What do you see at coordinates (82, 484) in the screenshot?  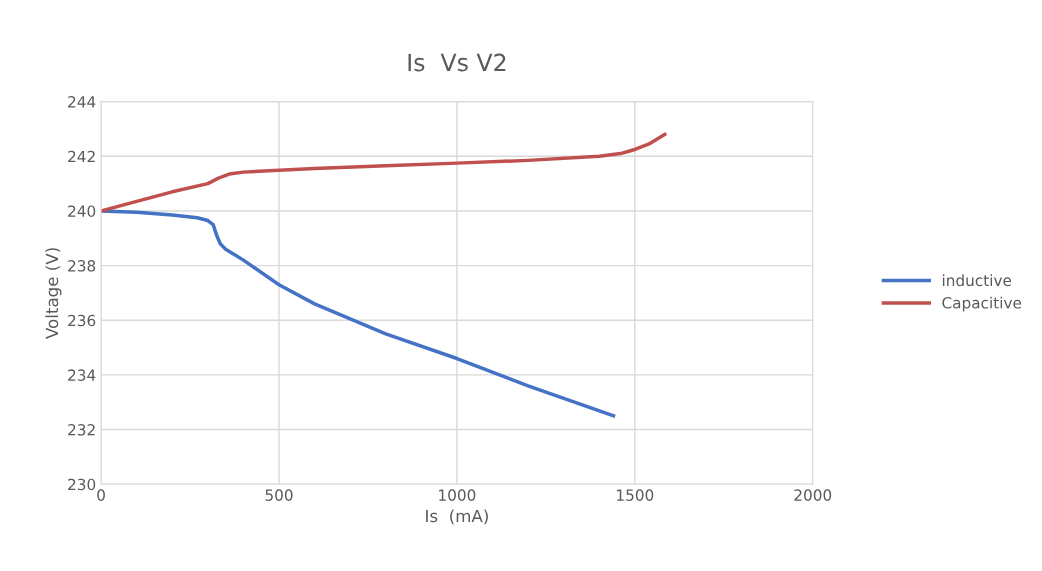 I see `y-tick-label: 230` at bounding box center [82, 484].